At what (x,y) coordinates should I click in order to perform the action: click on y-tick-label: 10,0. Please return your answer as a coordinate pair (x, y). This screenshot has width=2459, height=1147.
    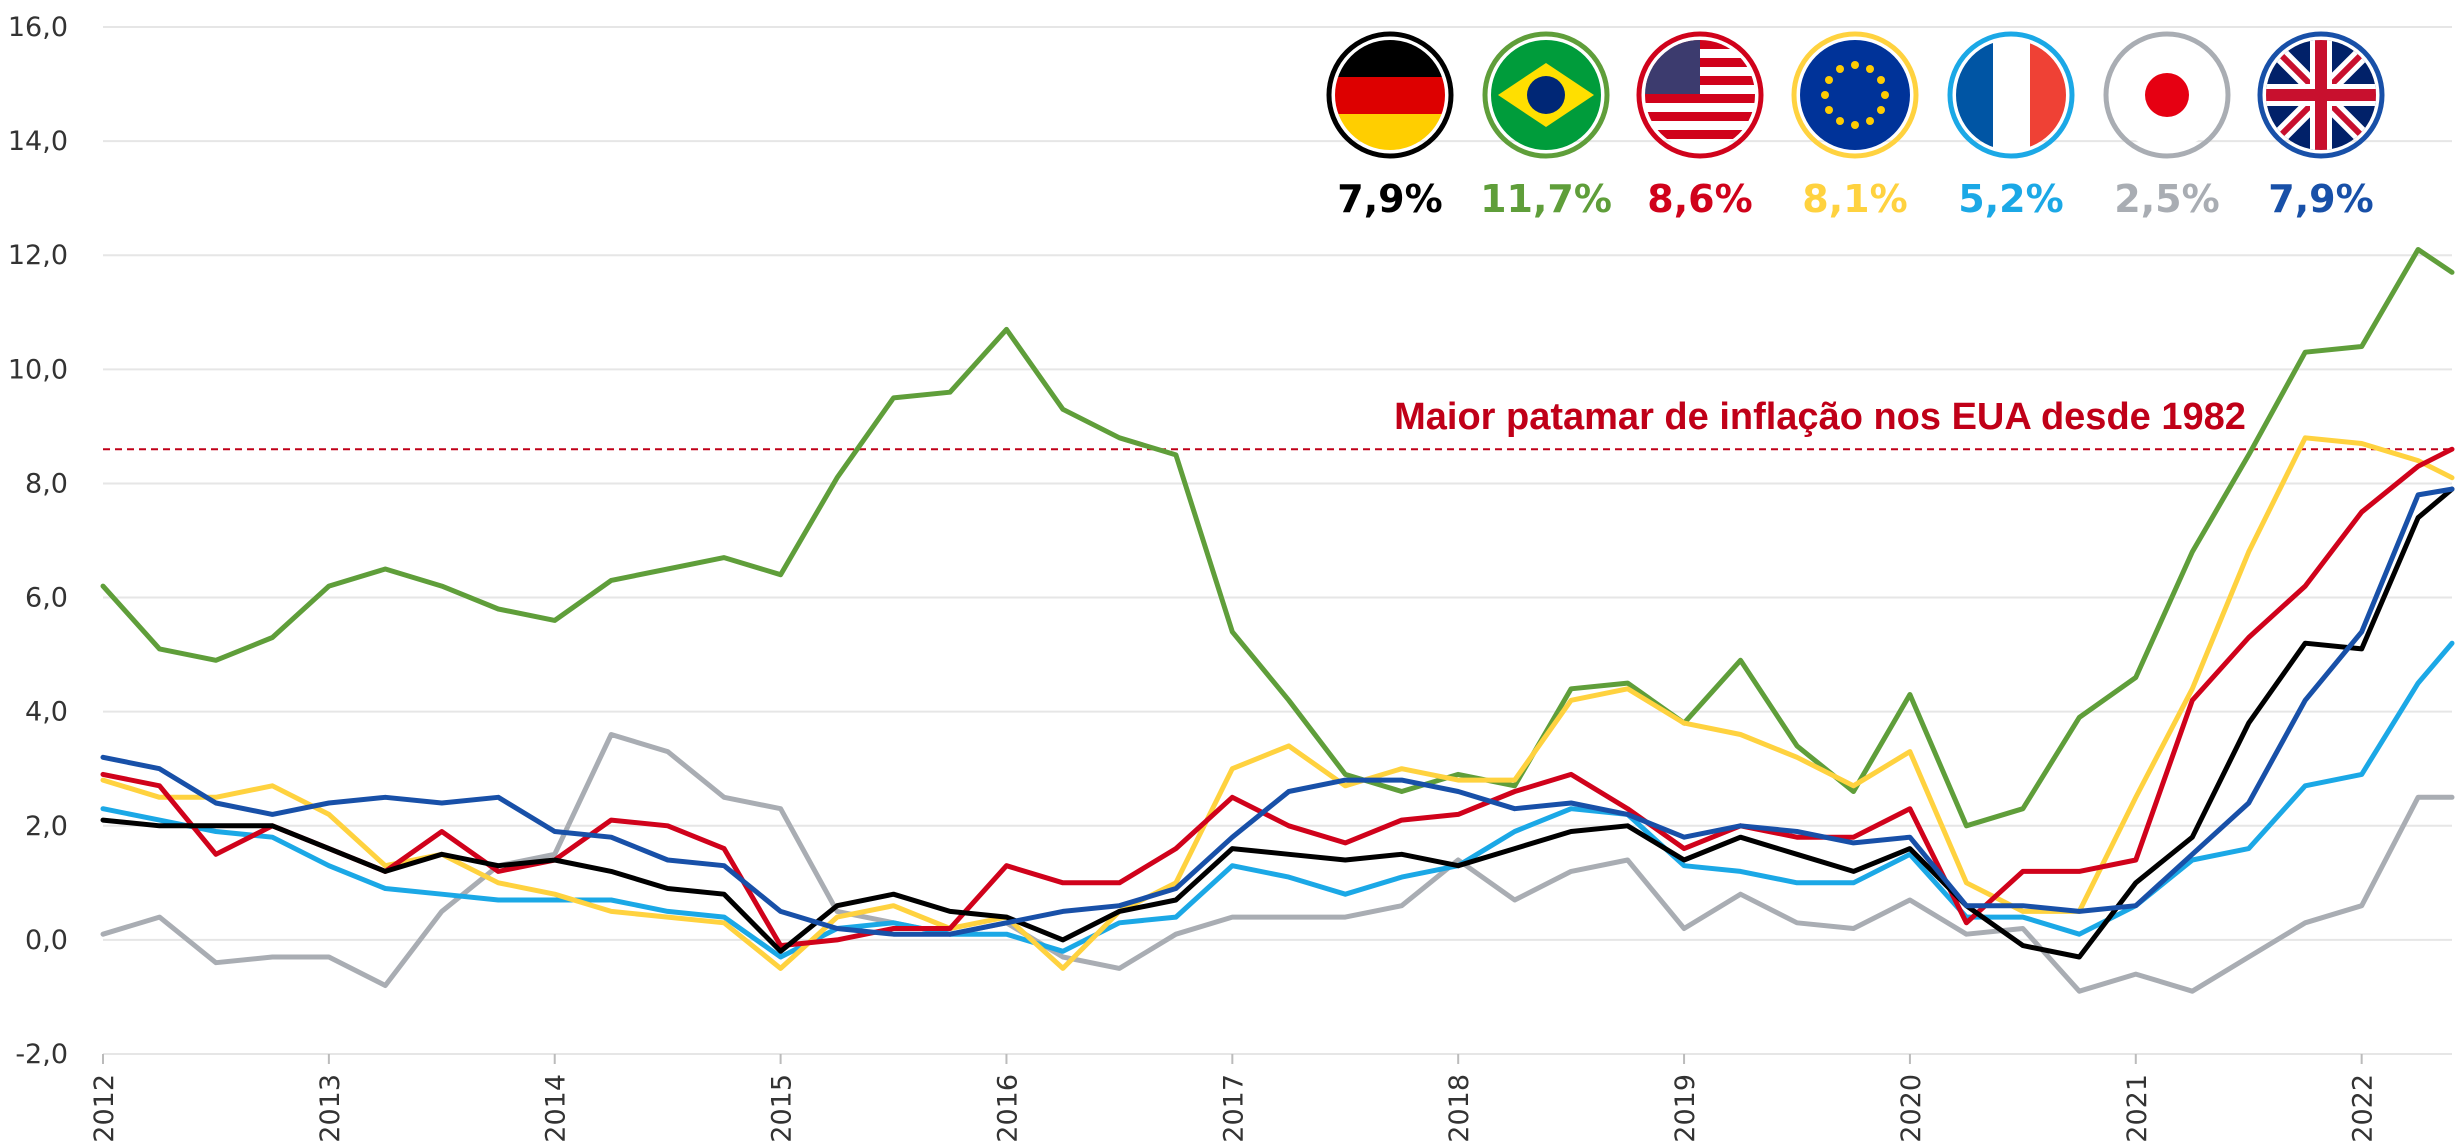
    Looking at the image, I should click on (38, 369).